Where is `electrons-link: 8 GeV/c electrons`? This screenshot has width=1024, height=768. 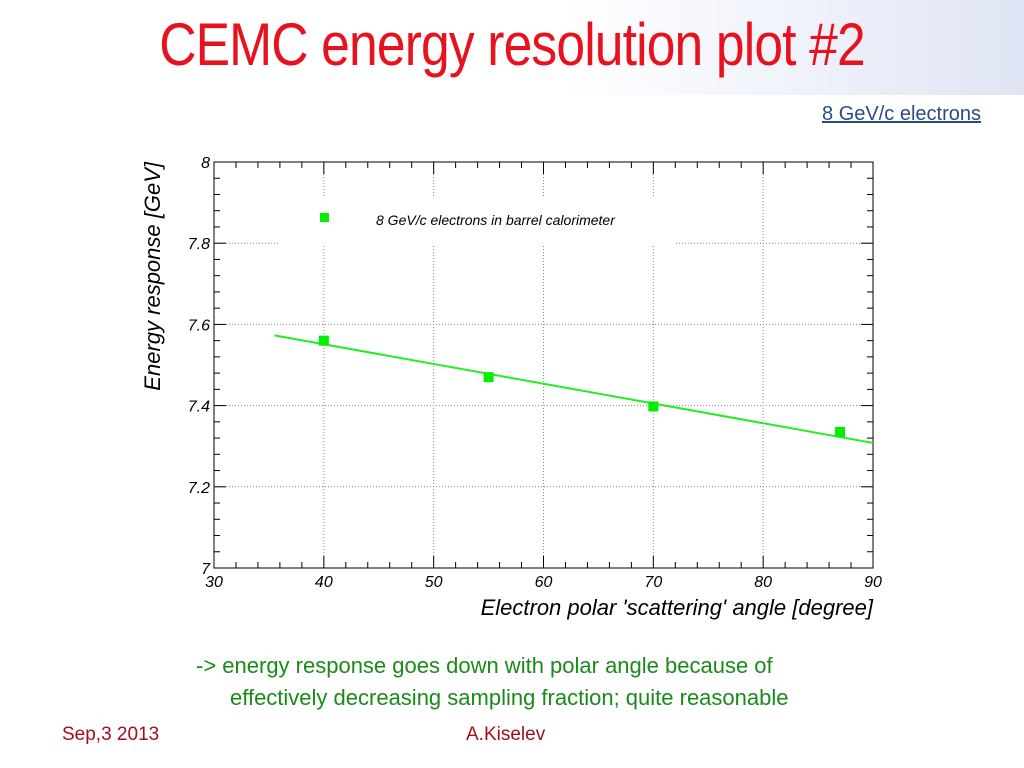 electrons-link: 8 GeV/c electrons is located at coordinates (901, 114).